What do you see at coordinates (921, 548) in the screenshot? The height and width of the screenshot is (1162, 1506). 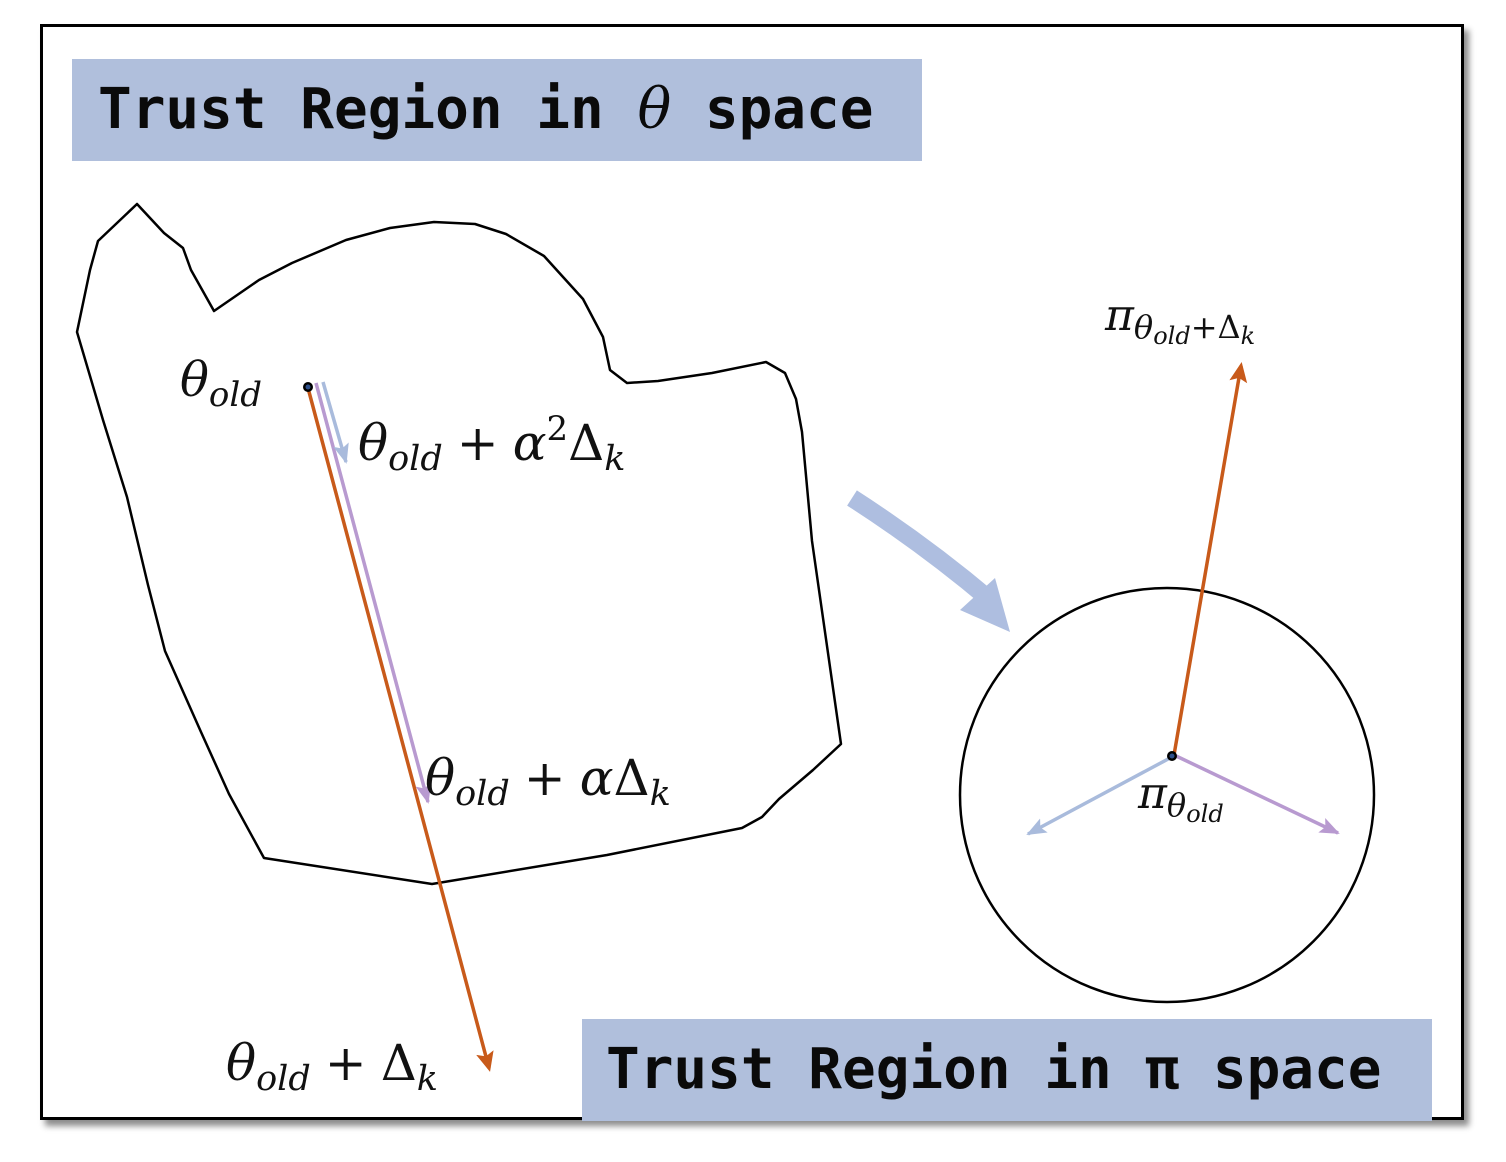 I see `mapping-arrow` at bounding box center [921, 548].